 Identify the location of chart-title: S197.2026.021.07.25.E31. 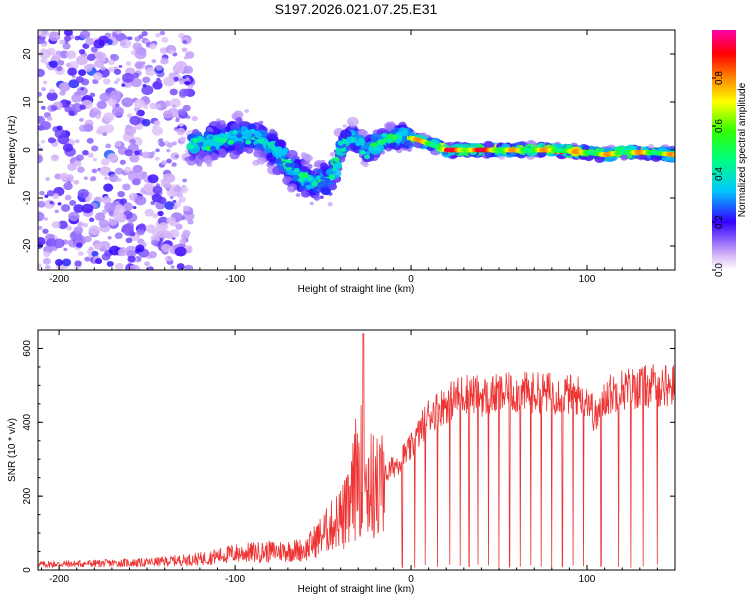
(356, 9).